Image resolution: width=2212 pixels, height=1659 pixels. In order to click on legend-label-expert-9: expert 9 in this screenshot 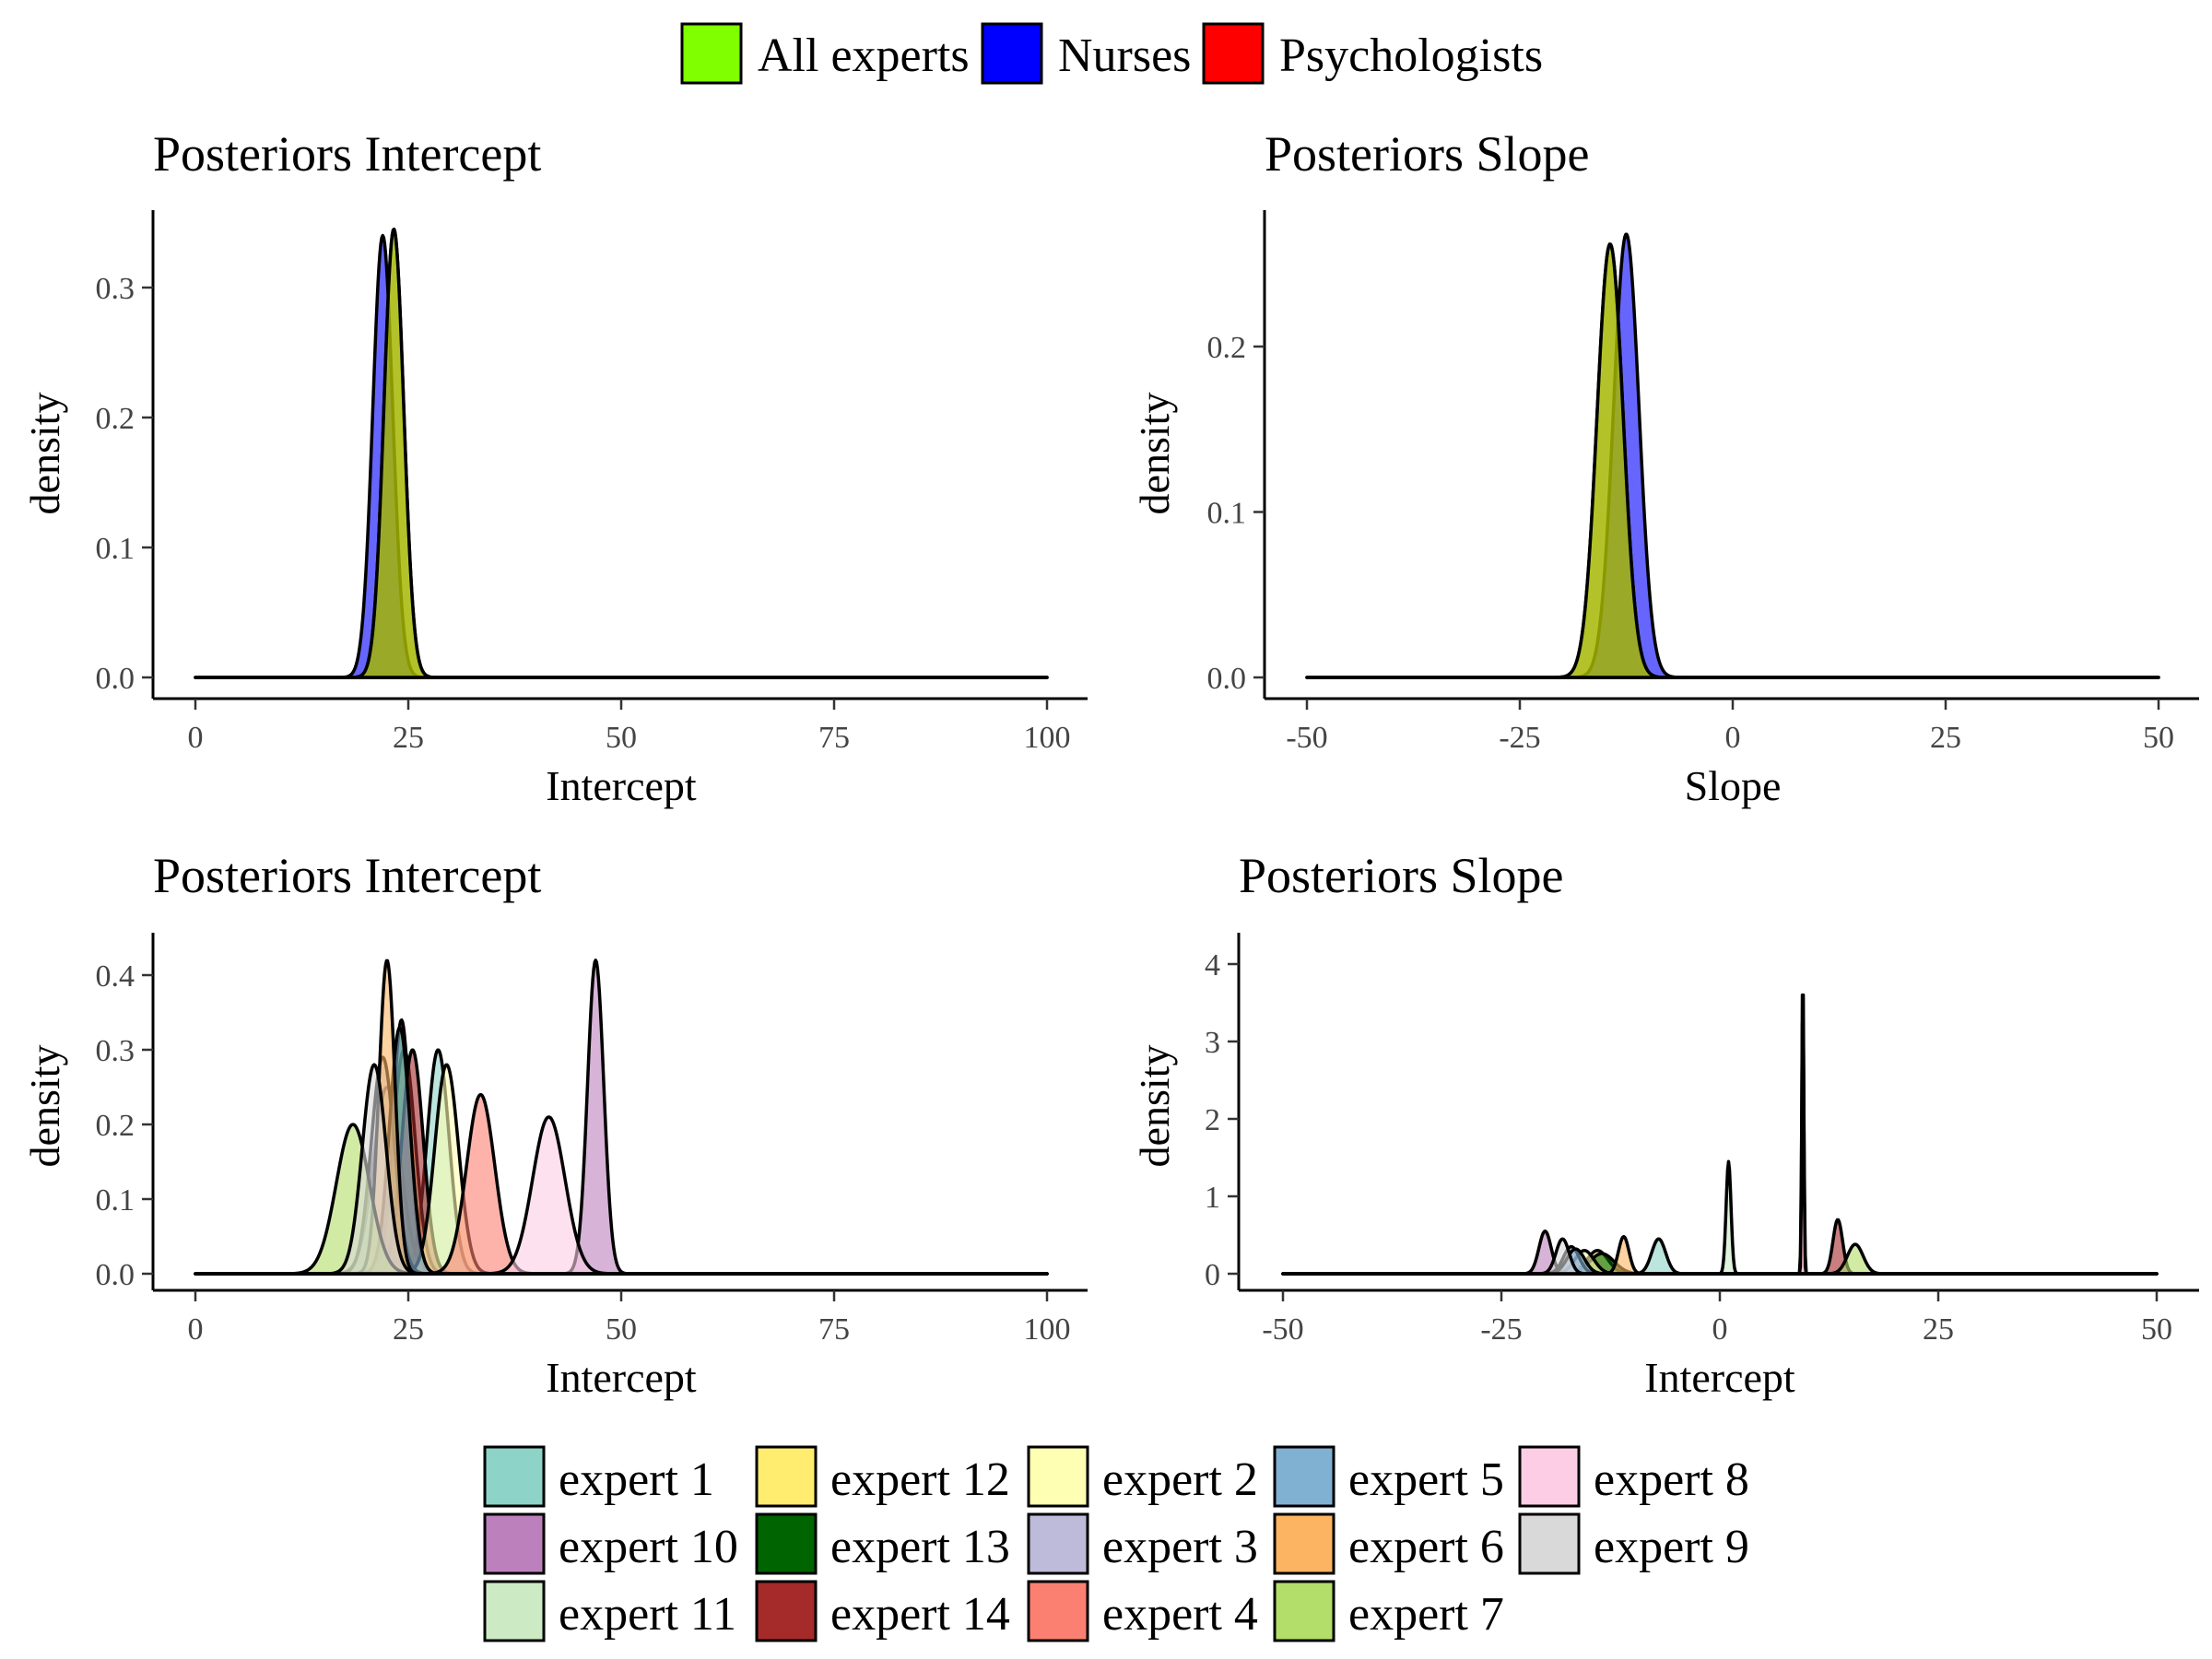, I will do `click(1671, 1547)`.